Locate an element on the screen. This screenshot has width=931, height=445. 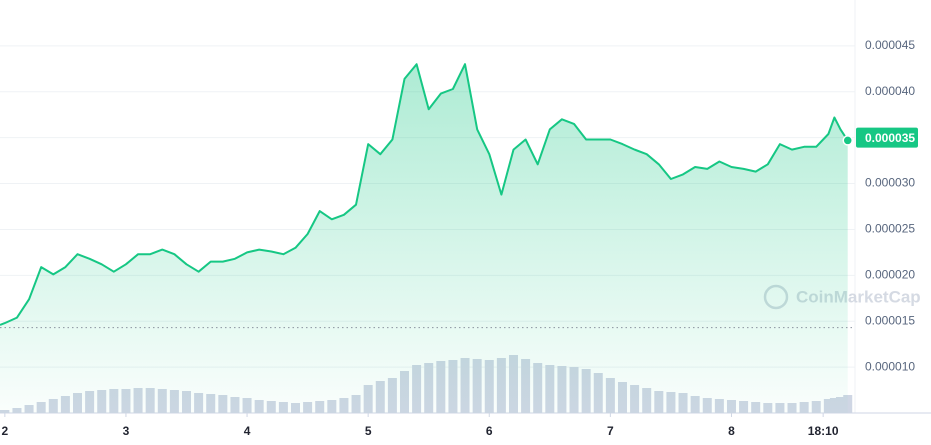
current-price-badge is located at coordinates (887, 137).